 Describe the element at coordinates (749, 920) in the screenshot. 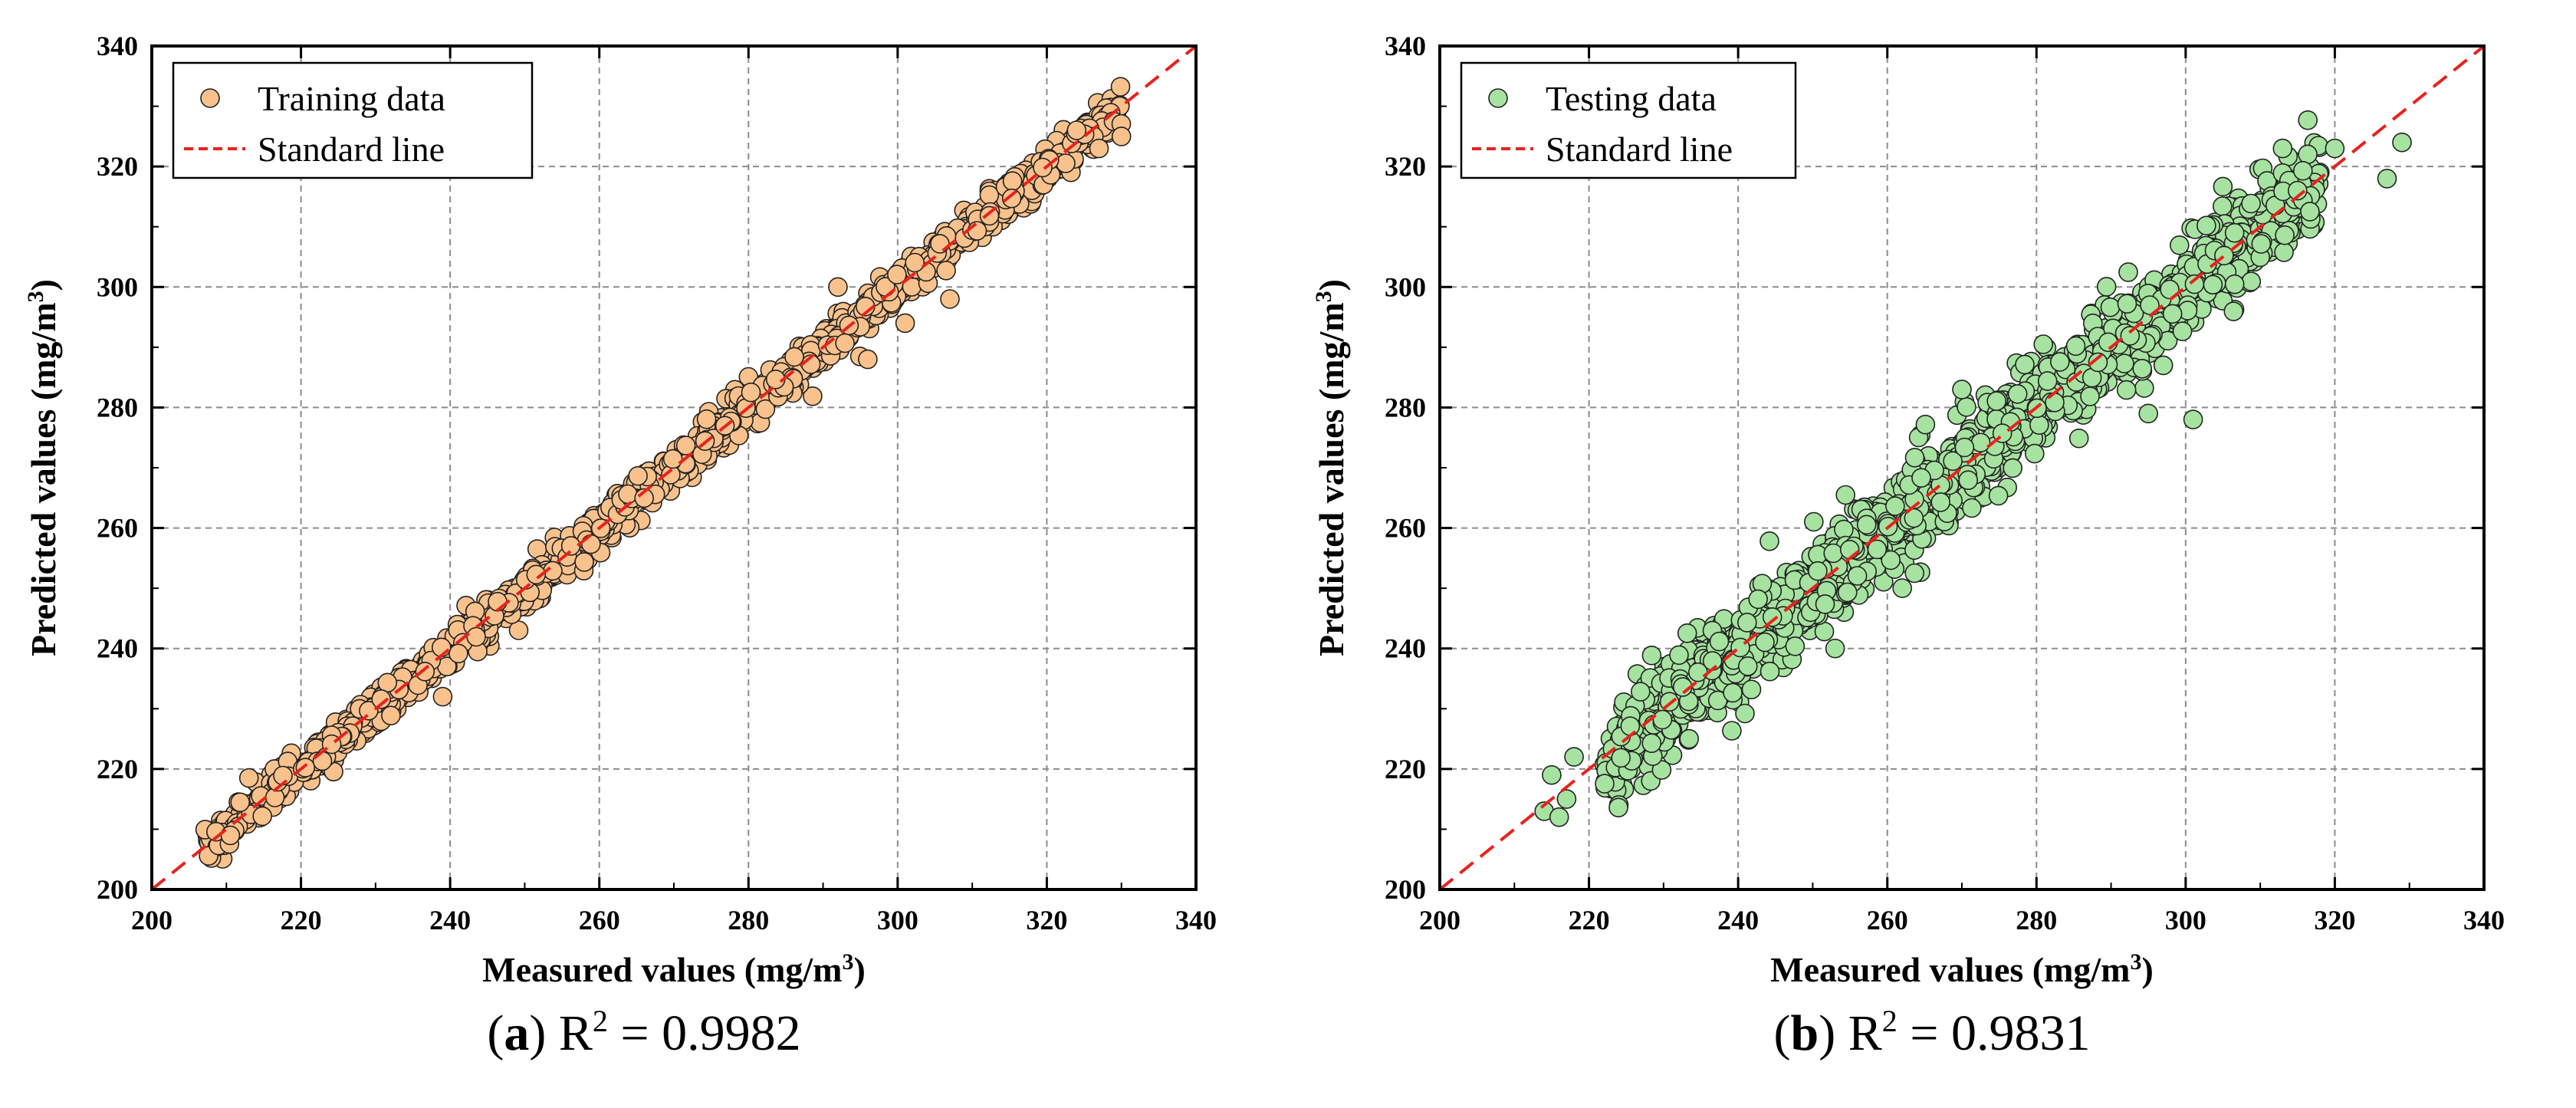

I see `x-tick-label: 280` at that location.